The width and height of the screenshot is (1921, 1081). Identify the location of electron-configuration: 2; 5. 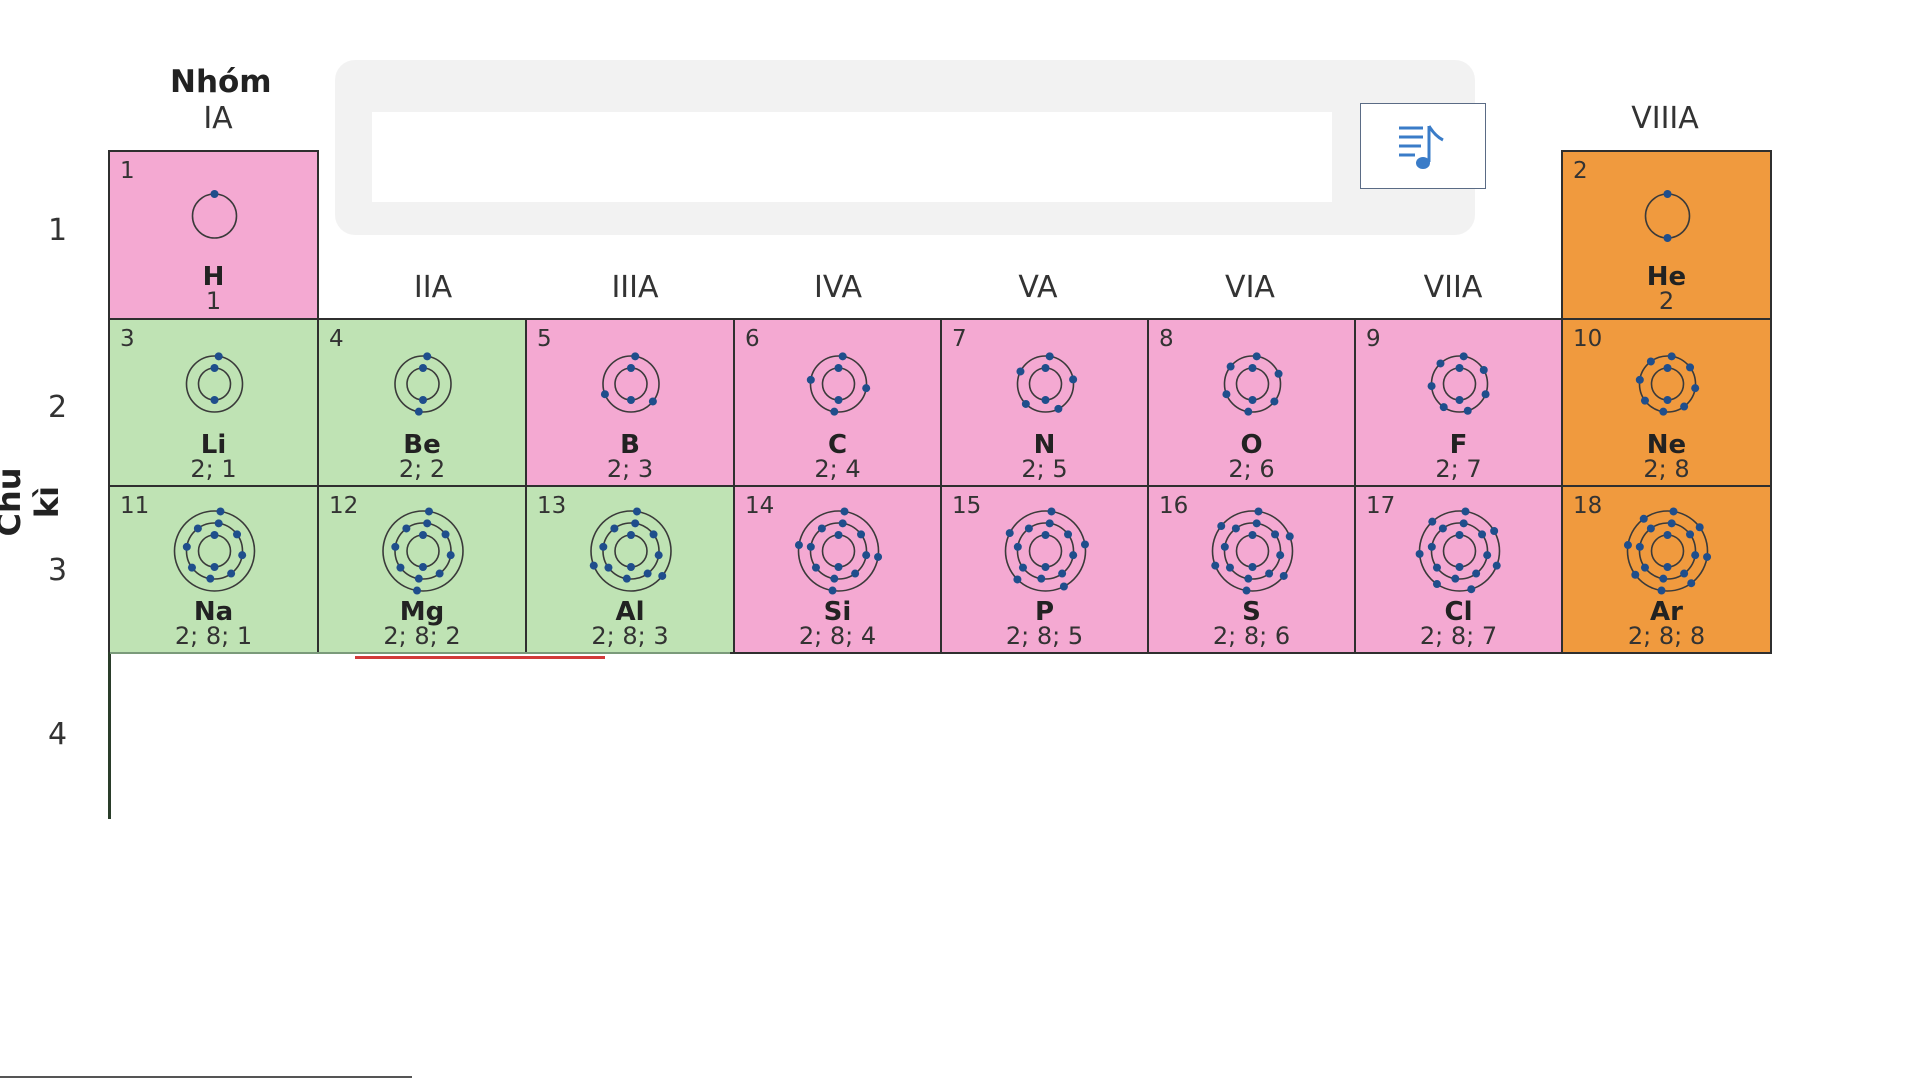
(1044, 469).